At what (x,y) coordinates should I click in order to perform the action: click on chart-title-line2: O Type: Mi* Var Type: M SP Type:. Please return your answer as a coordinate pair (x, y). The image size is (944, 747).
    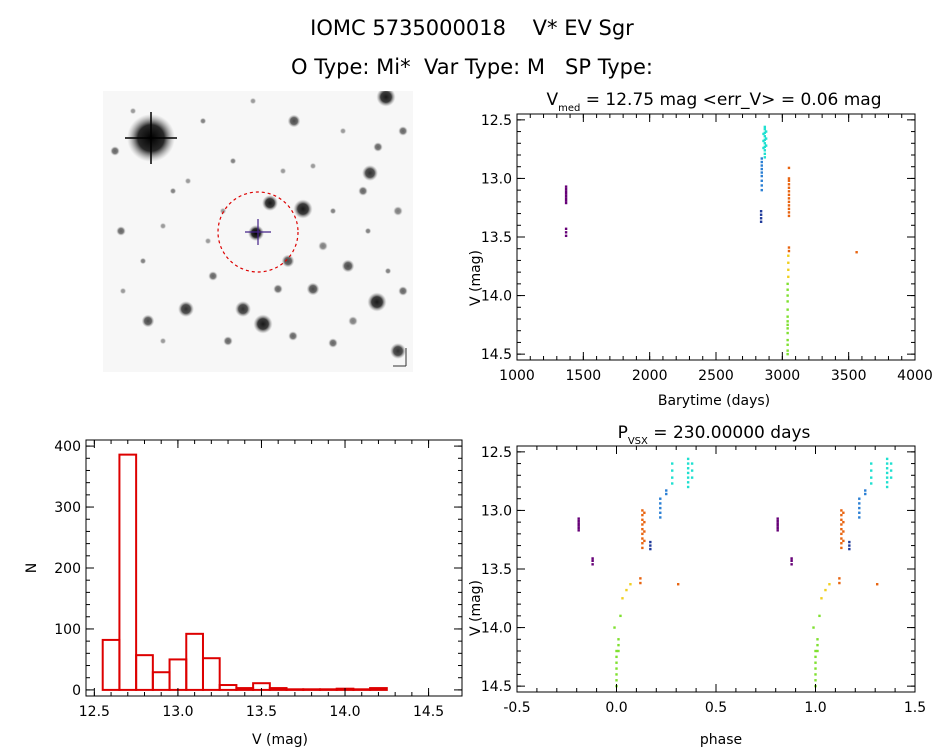
    Looking at the image, I should click on (471, 67).